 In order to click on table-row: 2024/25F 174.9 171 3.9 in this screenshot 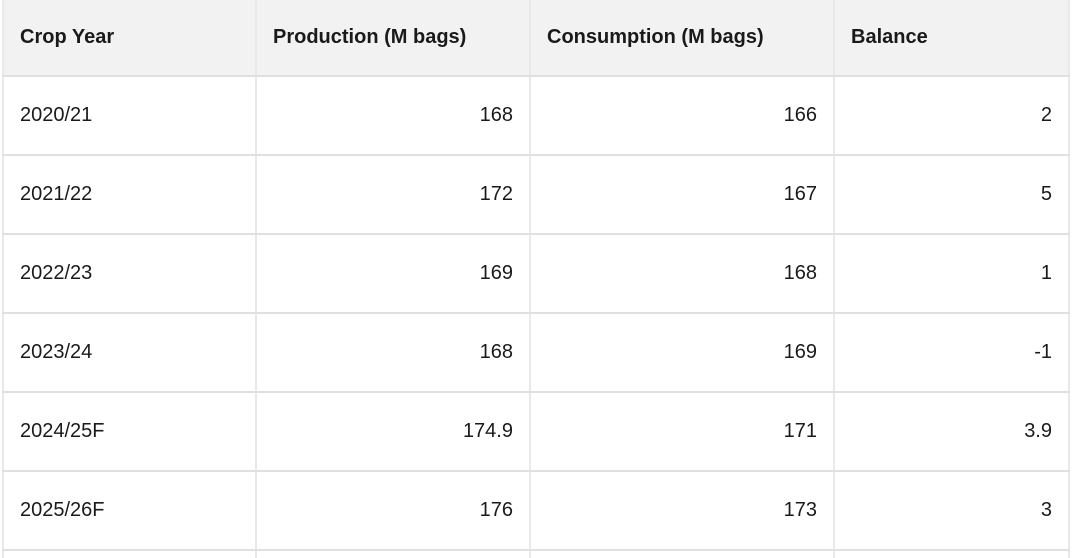, I will do `click(536, 432)`.